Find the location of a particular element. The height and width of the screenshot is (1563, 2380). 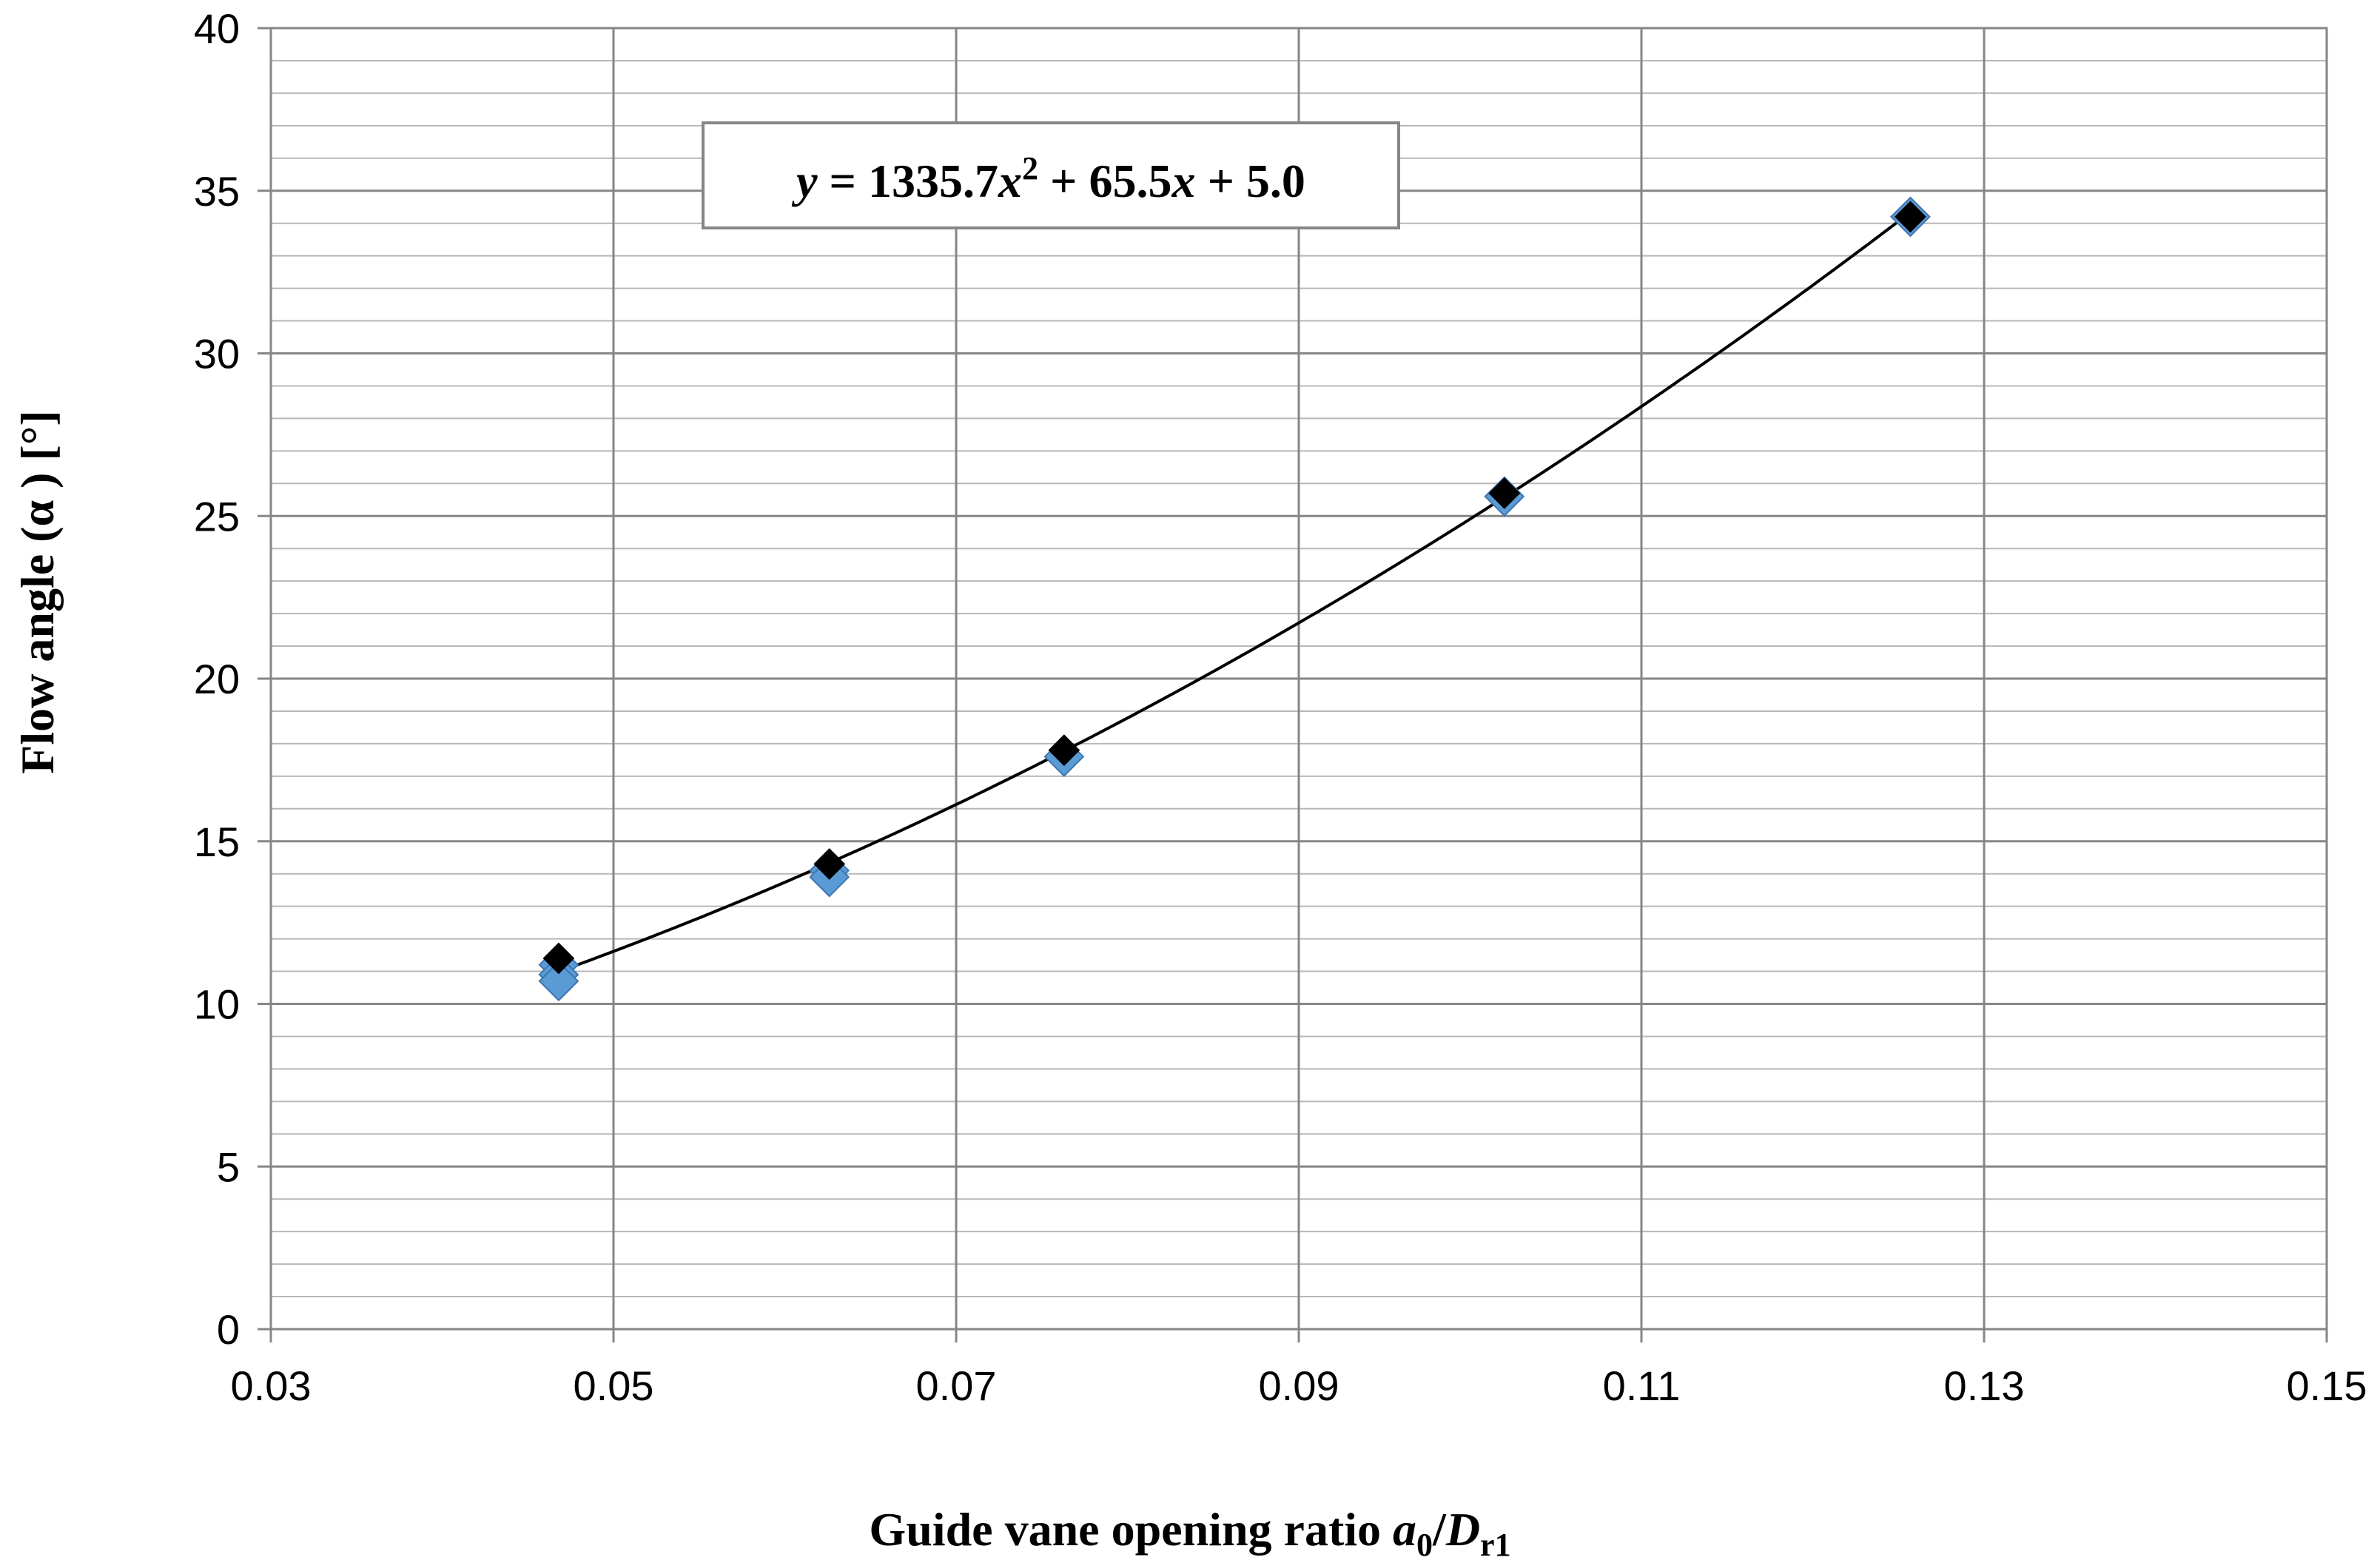

x-axis-title-a-subscript: 0 is located at coordinates (1425, 1545).